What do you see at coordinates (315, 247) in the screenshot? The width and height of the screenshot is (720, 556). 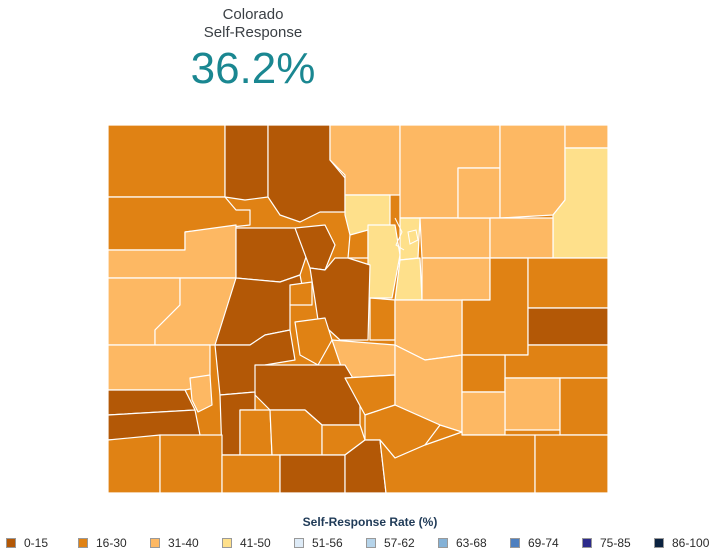 I see `county-summit` at bounding box center [315, 247].